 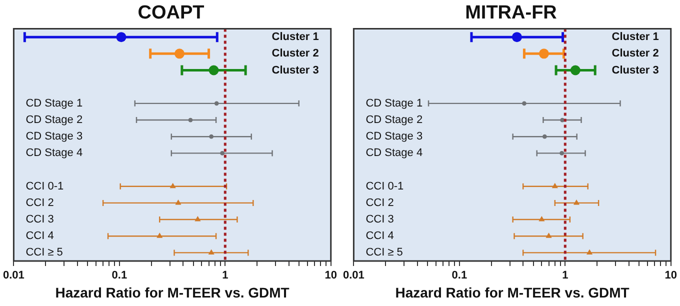 I want to click on chart-title: MITRA-FR, so click(x=511, y=13).